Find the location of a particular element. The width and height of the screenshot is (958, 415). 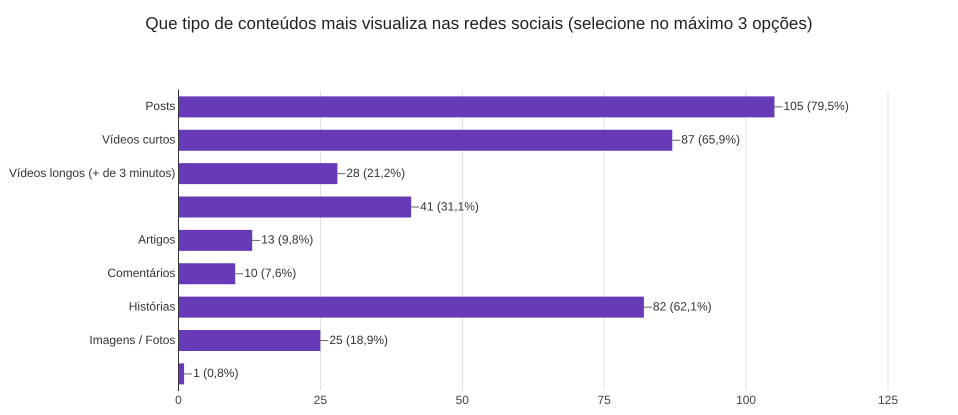

x-tick-label: 0 is located at coordinates (178, 400).